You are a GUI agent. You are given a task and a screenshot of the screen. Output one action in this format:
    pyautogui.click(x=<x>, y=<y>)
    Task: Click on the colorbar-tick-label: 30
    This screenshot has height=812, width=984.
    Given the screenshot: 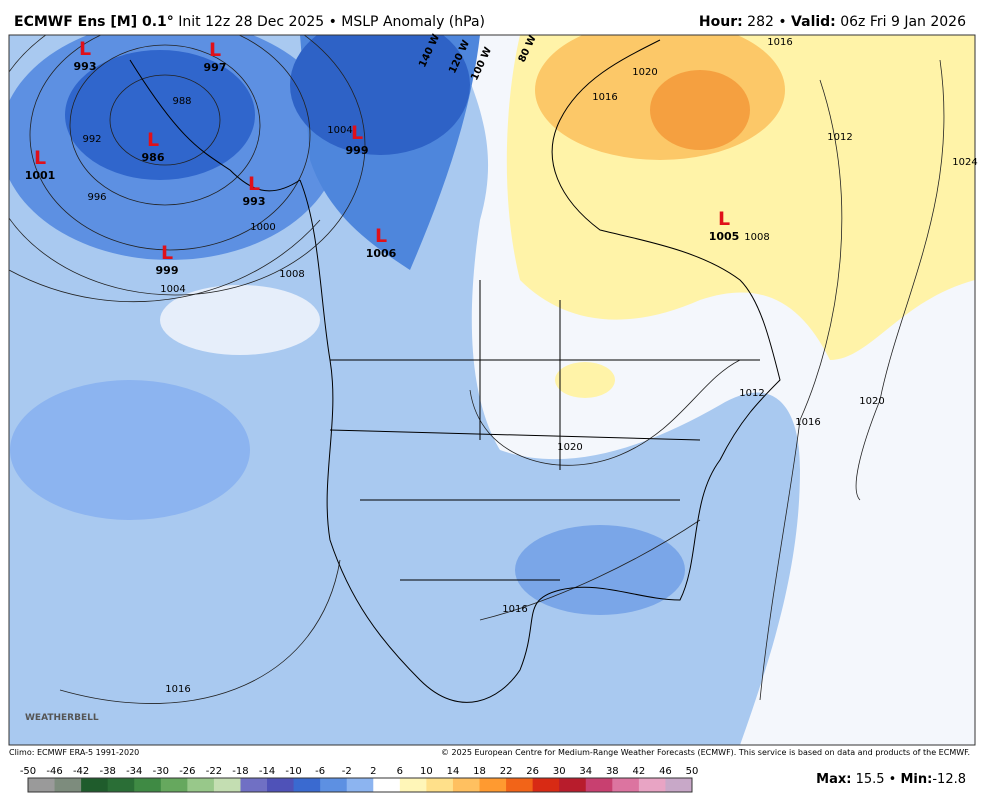 What is the action you would take?
    pyautogui.click(x=559, y=771)
    